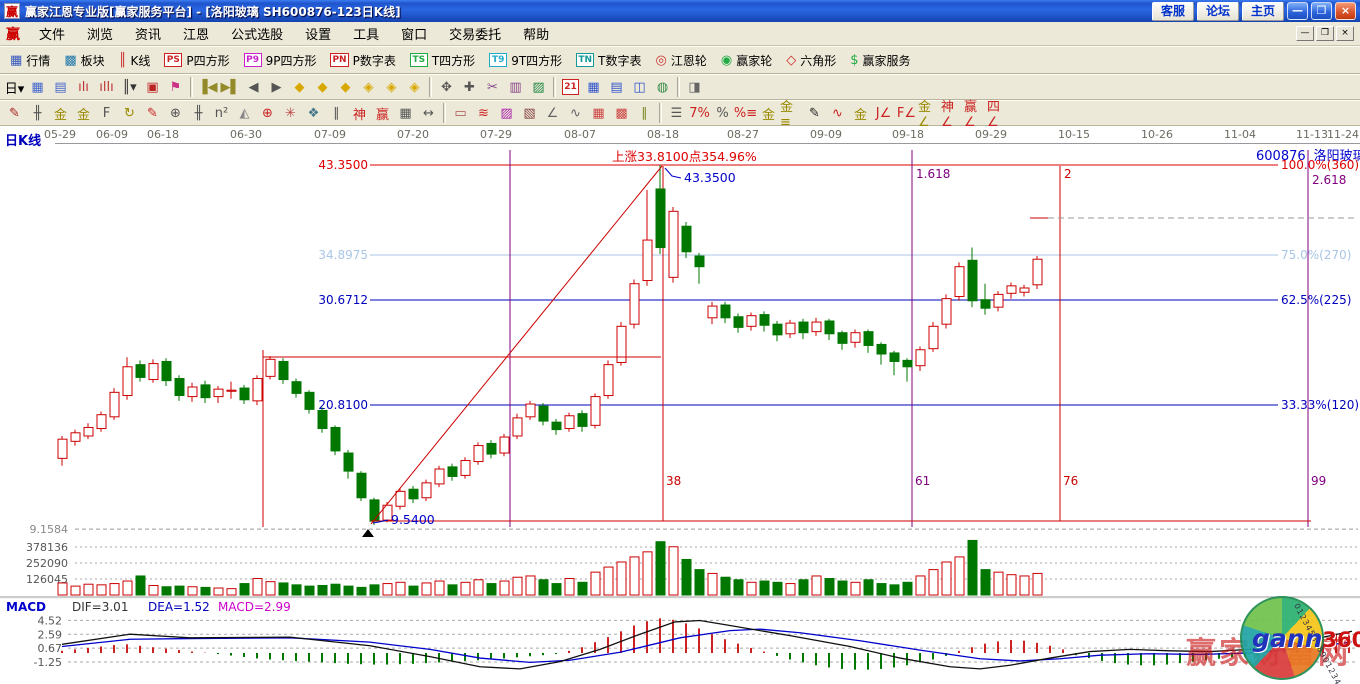 The width and height of the screenshot is (1360, 684). Describe the element at coordinates (391, 87) in the screenshot. I see `shrink-v-icon: ◈` at that location.